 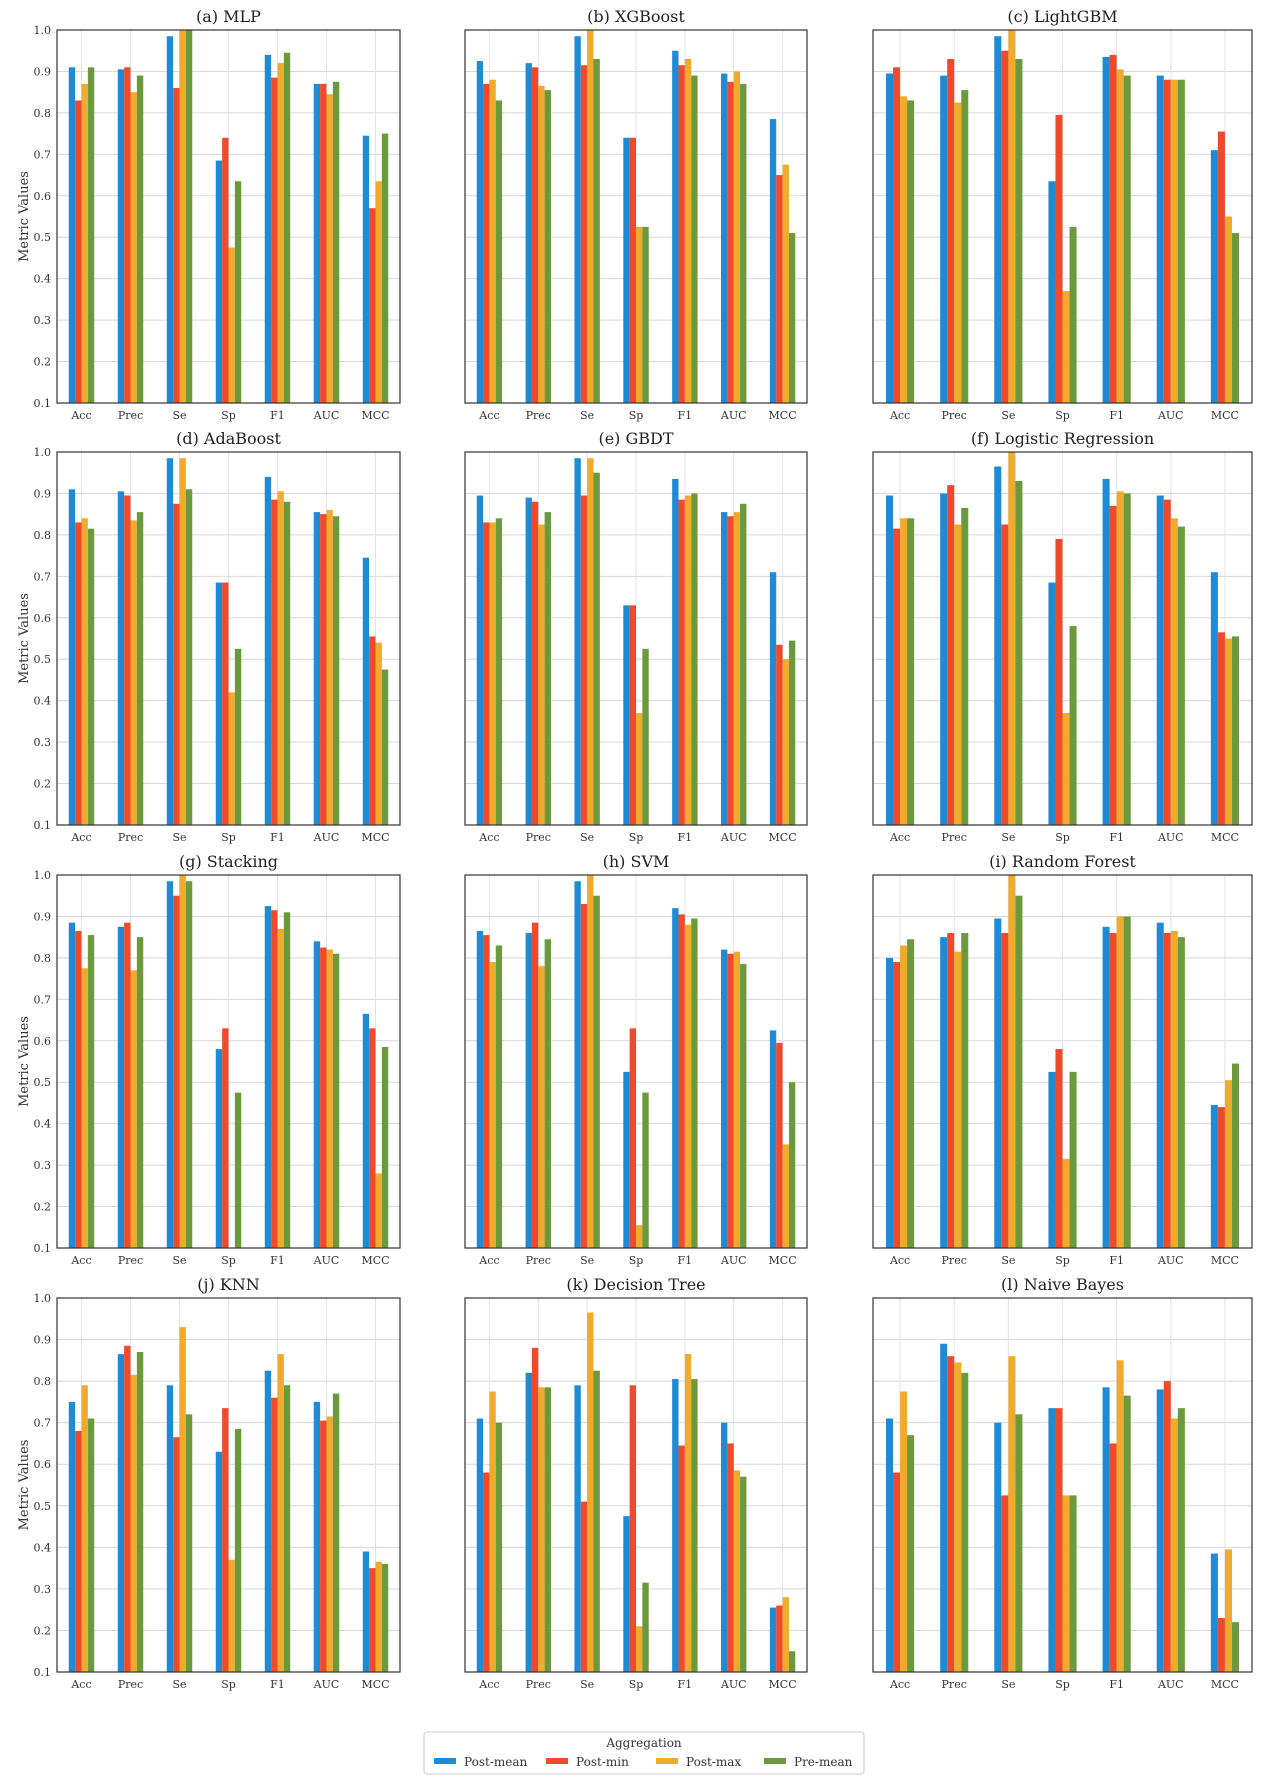 I want to click on bar-post-max-prec, so click(x=541, y=1107).